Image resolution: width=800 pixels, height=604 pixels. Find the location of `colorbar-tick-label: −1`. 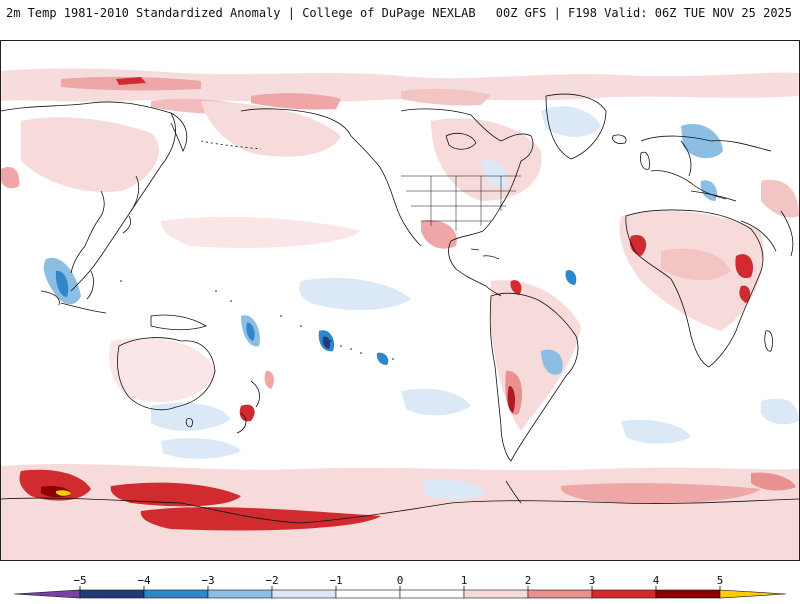

colorbar-tick-label: −1 is located at coordinates (336, 580).